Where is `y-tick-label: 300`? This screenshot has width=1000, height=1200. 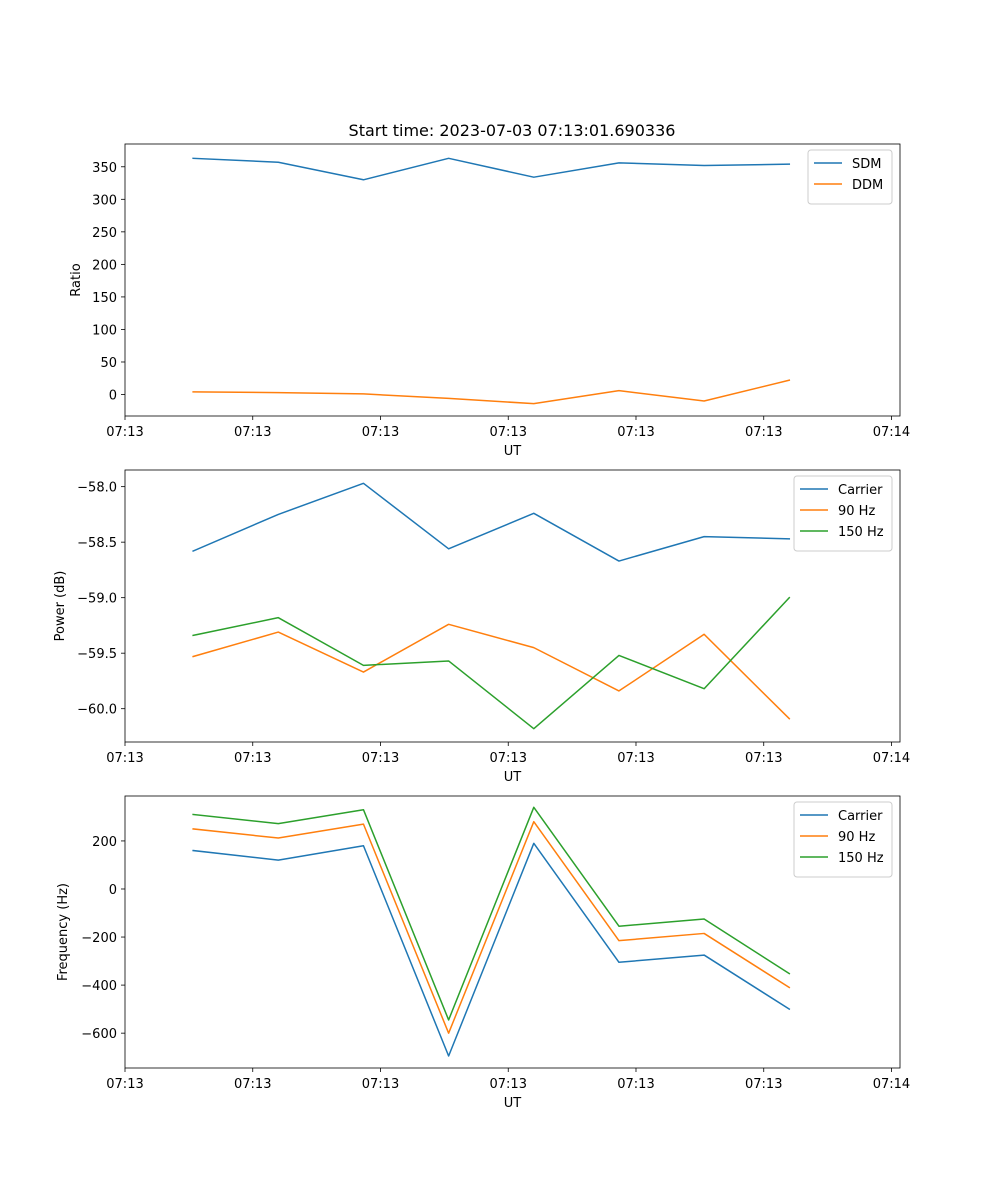 y-tick-label: 300 is located at coordinates (104, 200).